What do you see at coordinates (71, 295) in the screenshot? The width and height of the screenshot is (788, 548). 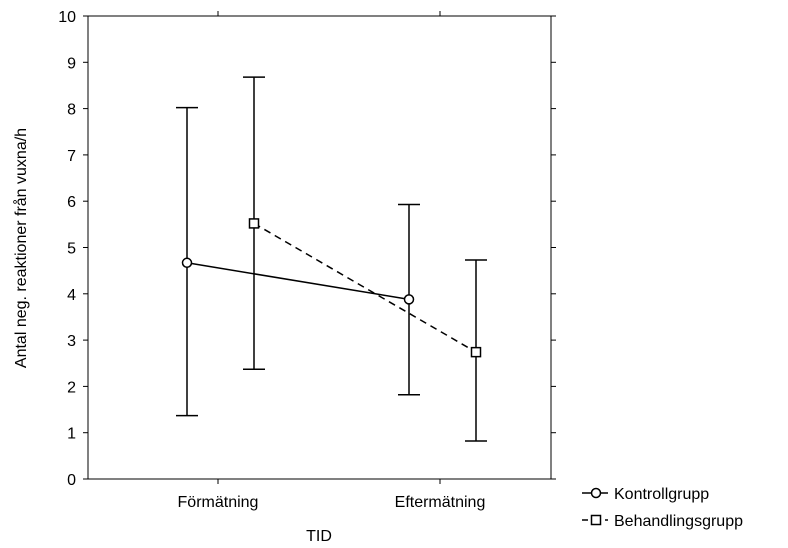 I see `y-tick-label: 4` at bounding box center [71, 295].